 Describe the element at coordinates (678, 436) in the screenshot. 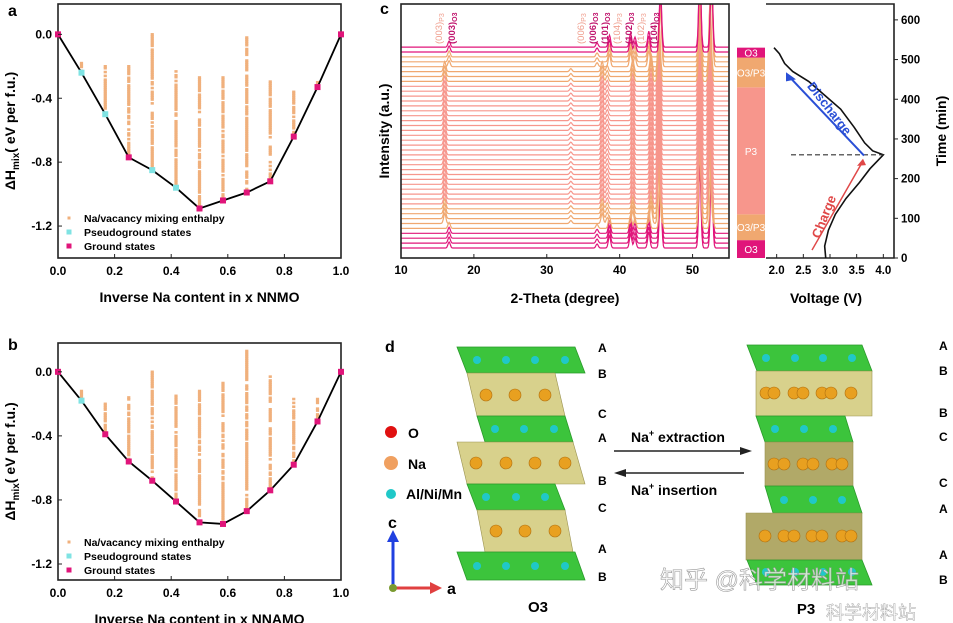

I see `extraction-label: Na+ extraction` at that location.